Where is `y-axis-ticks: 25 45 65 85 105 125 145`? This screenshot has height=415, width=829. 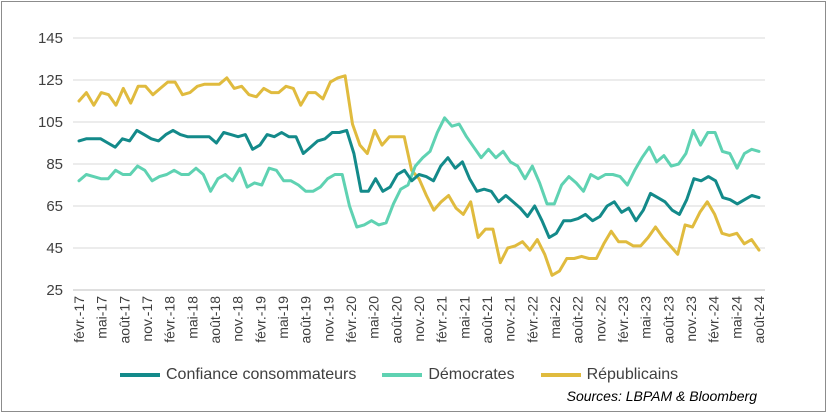
y-axis-ticks: 25 45 65 85 105 125 145 is located at coordinates (50, 164).